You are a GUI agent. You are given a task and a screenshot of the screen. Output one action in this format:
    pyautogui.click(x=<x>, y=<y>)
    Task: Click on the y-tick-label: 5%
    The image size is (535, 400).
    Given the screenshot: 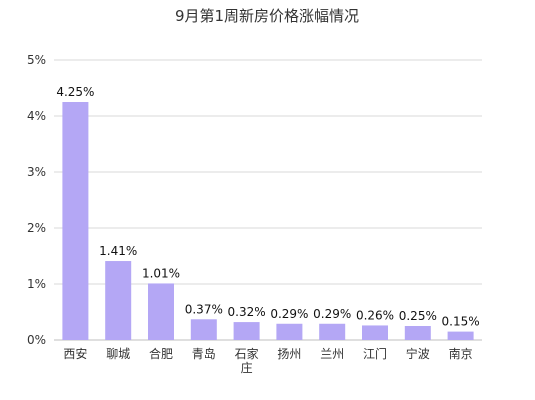 What is the action you would take?
    pyautogui.click(x=36, y=60)
    